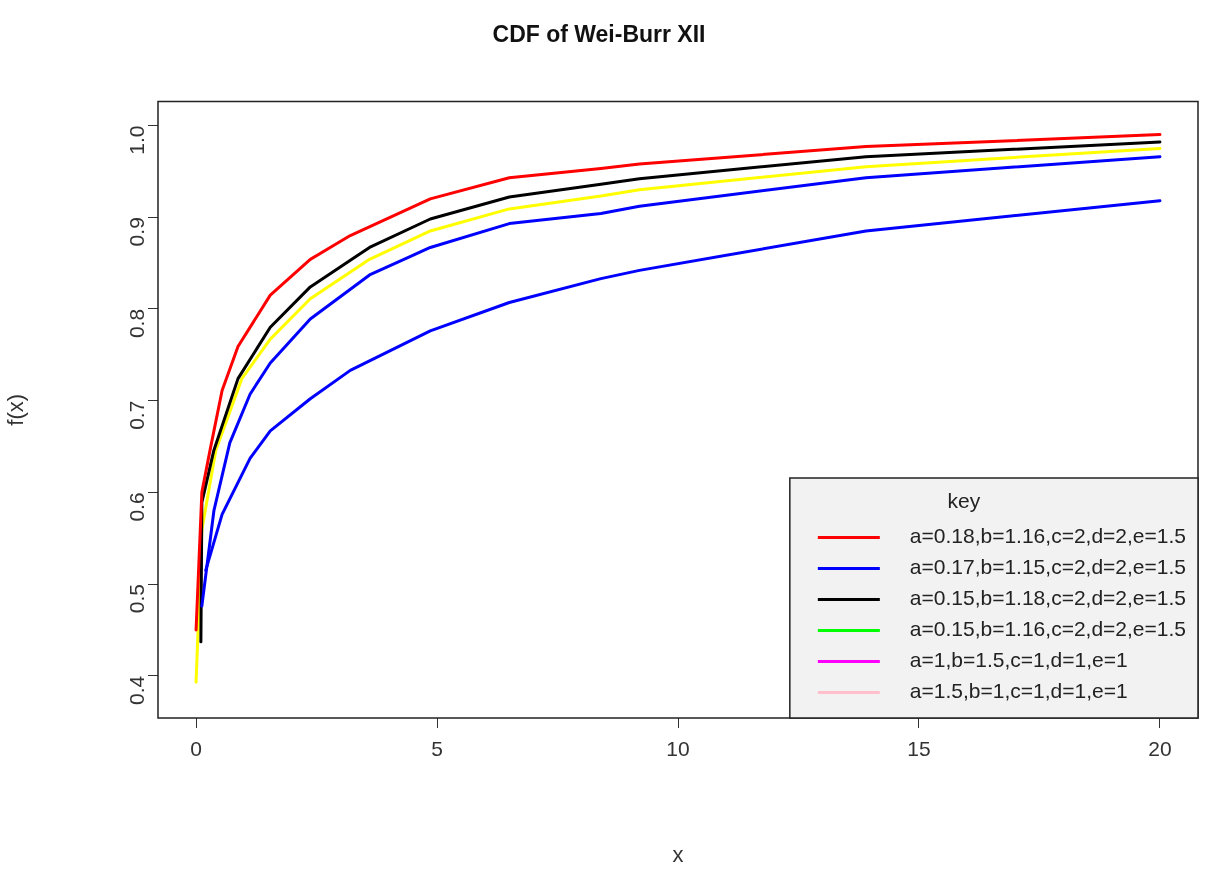  What do you see at coordinates (1018, 691) in the screenshot?
I see `legend-label: a=1.5,b=1,c=1,d=1,e=1` at bounding box center [1018, 691].